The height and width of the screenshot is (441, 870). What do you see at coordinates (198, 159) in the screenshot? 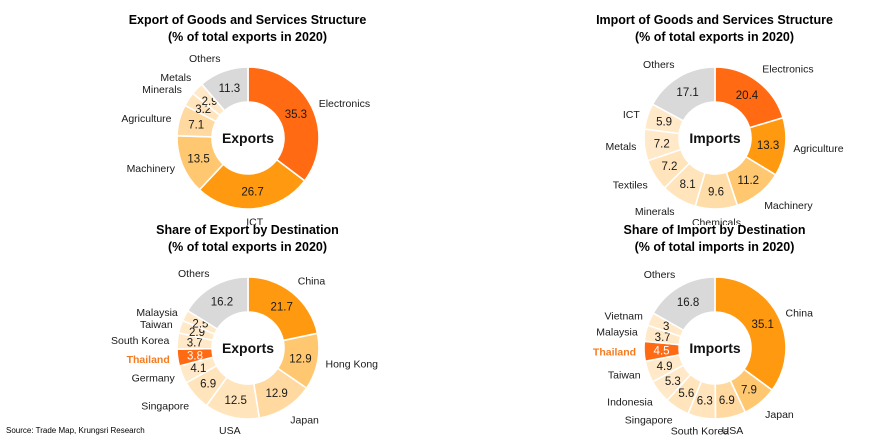
I see `value-label-machinery: 13.5` at bounding box center [198, 159].